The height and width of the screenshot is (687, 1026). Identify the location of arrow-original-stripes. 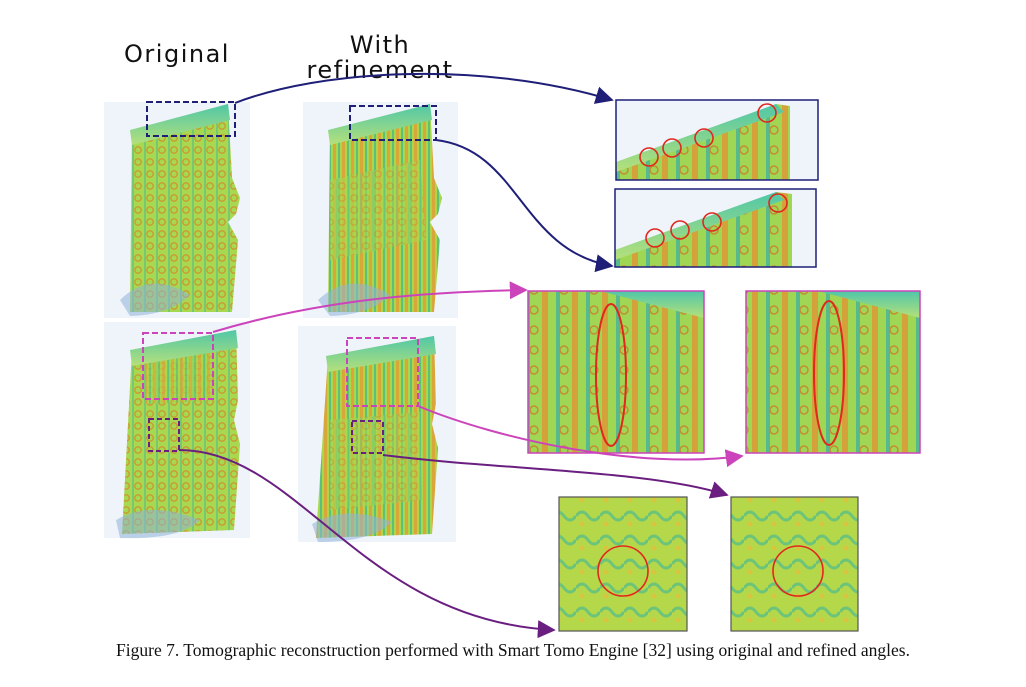
(370, 307).